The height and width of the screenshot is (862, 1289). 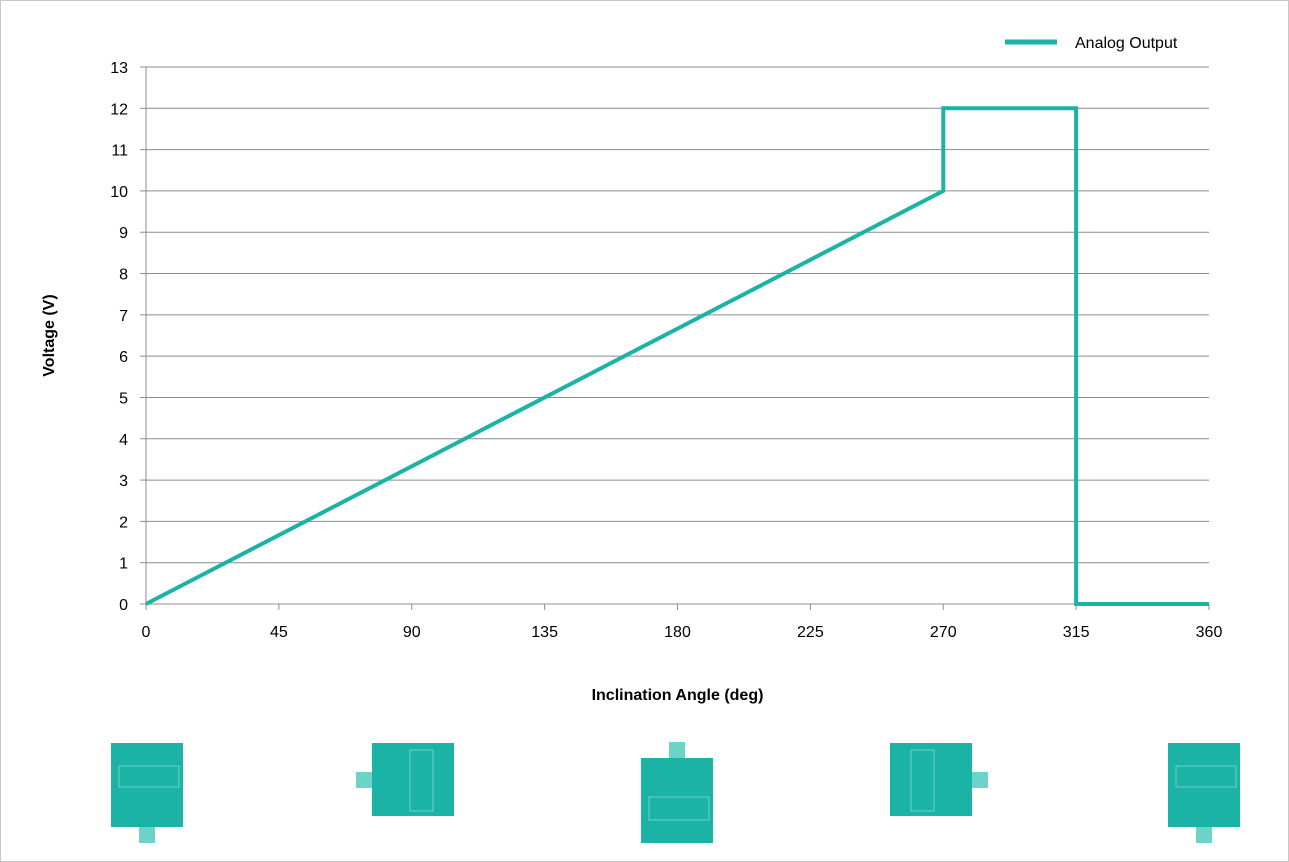 What do you see at coordinates (412, 632) in the screenshot?
I see `x-tick-label: 90` at bounding box center [412, 632].